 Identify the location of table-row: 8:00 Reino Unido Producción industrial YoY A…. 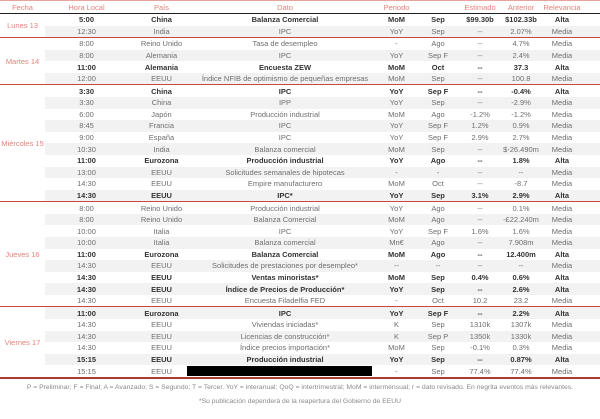
(322, 208).